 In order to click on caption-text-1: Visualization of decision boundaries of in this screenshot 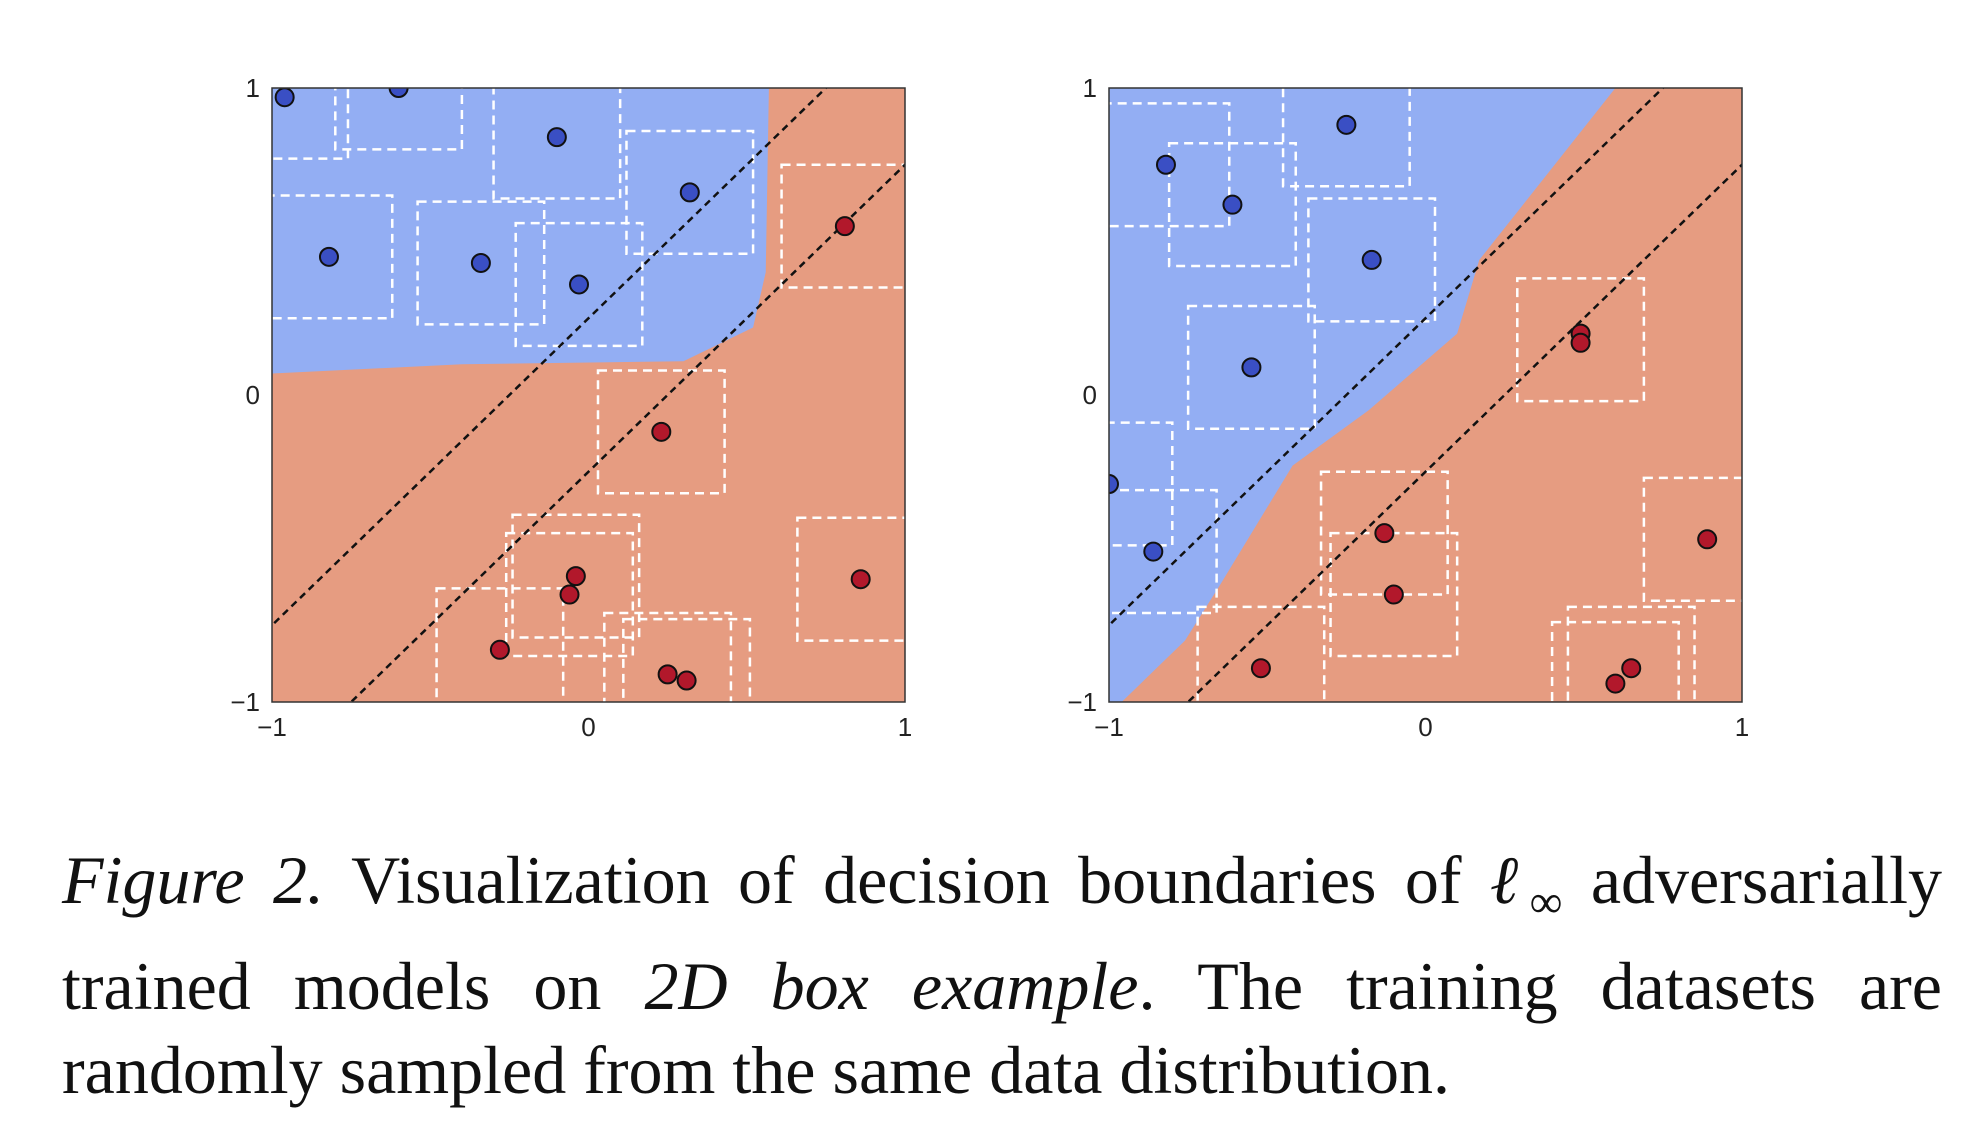, I will do `click(906, 880)`.